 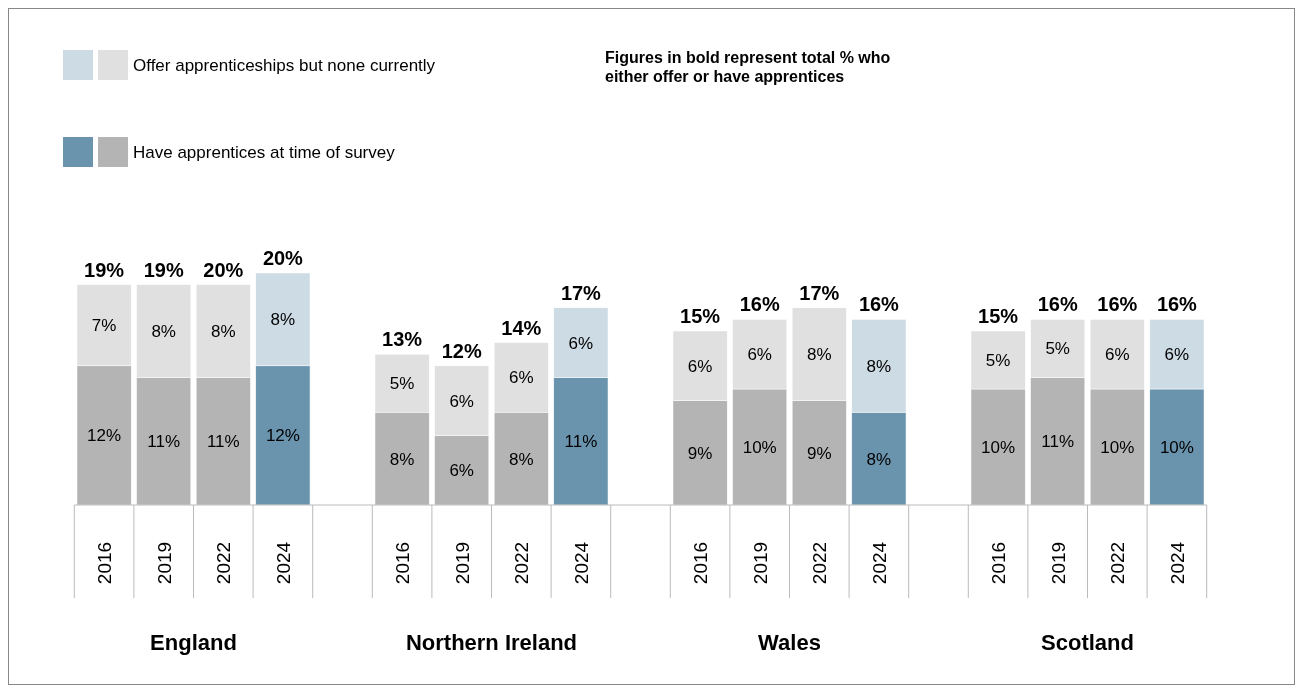 What do you see at coordinates (1087, 642) in the screenshot?
I see `text: Scotland` at bounding box center [1087, 642].